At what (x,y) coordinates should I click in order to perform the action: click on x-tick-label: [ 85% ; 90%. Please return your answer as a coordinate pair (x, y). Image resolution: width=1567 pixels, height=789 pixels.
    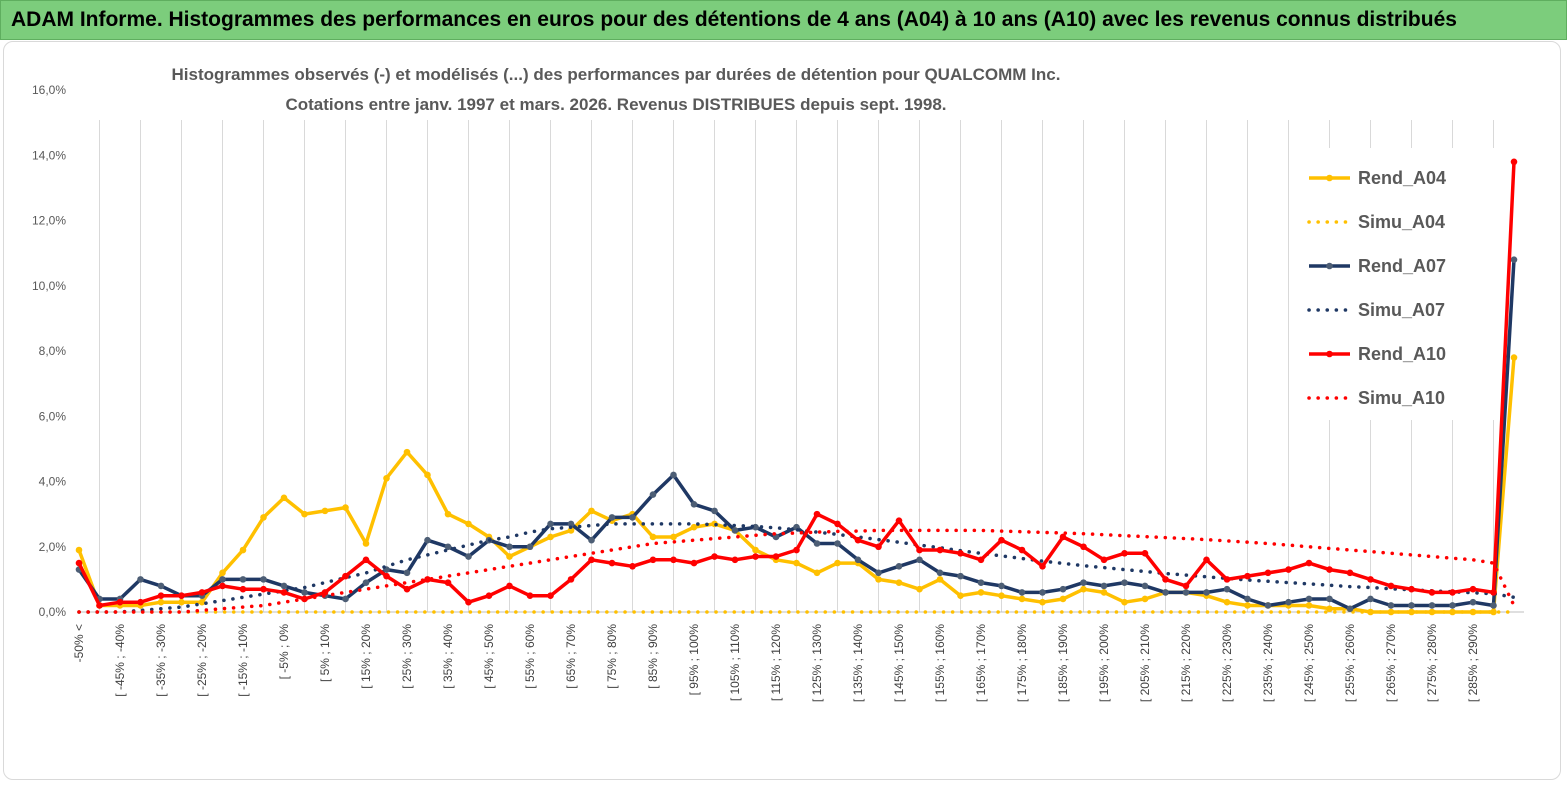
    Looking at the image, I should click on (653, 656).